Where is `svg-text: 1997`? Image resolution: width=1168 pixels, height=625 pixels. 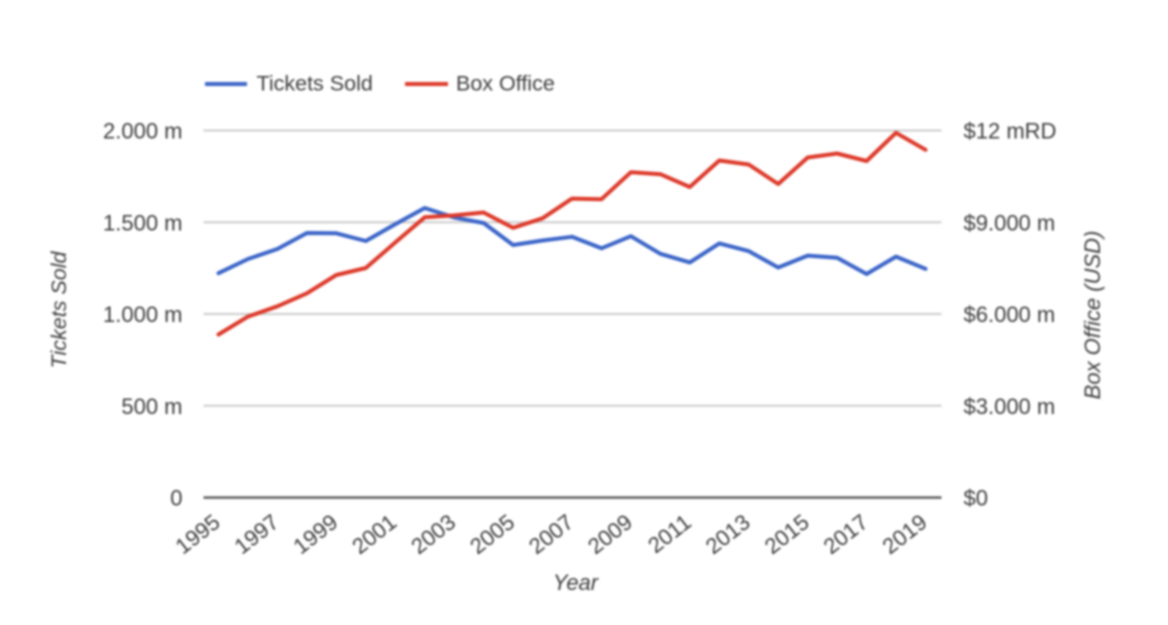 svg-text: 1997 is located at coordinates (257, 534).